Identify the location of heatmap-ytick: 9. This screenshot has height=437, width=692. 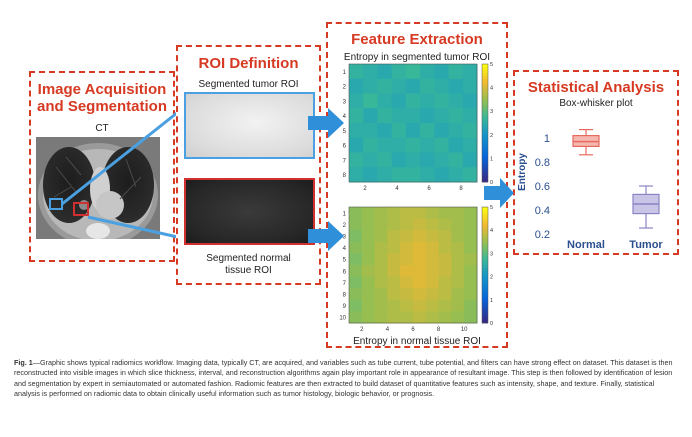
(345, 307).